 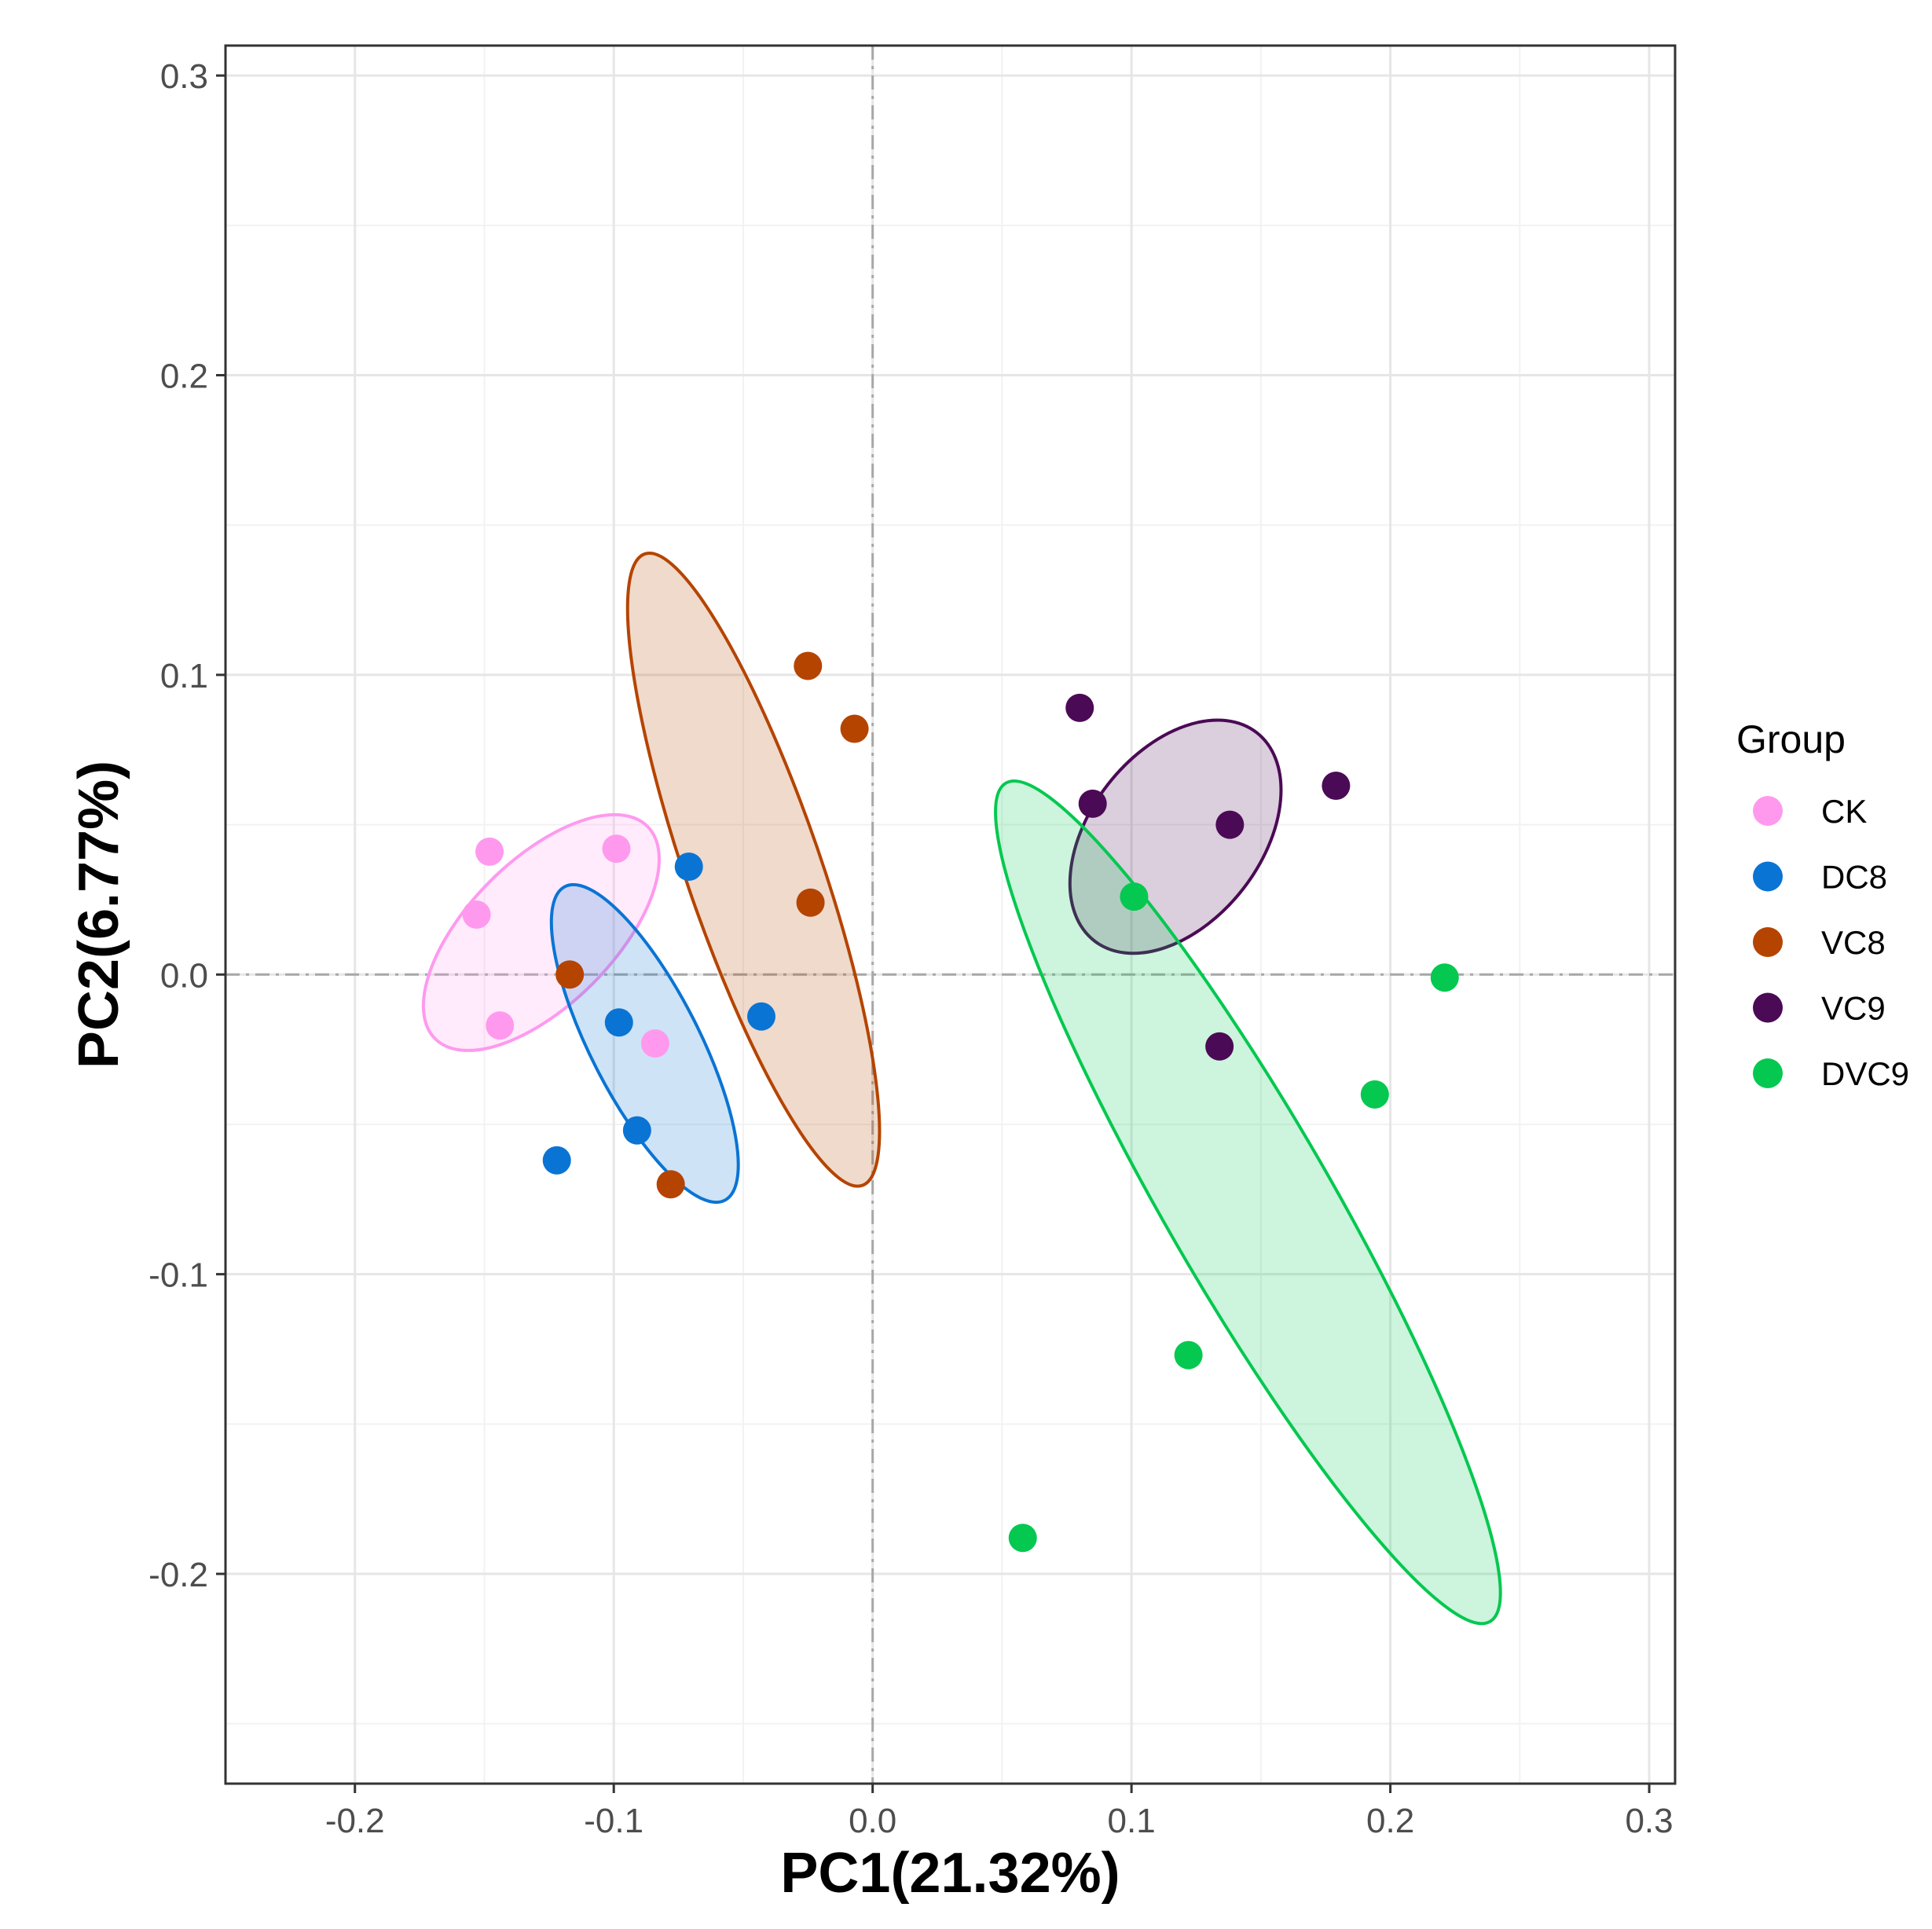 What do you see at coordinates (1844, 812) in the screenshot?
I see `legend-label-ck: CK` at bounding box center [1844, 812].